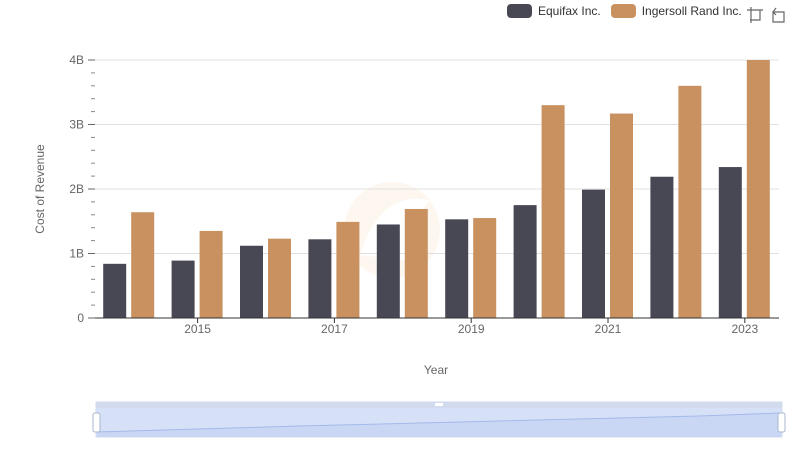 This screenshot has width=800, height=461. I want to click on legend-item-equifax: Equifax Inc., so click(554, 11).